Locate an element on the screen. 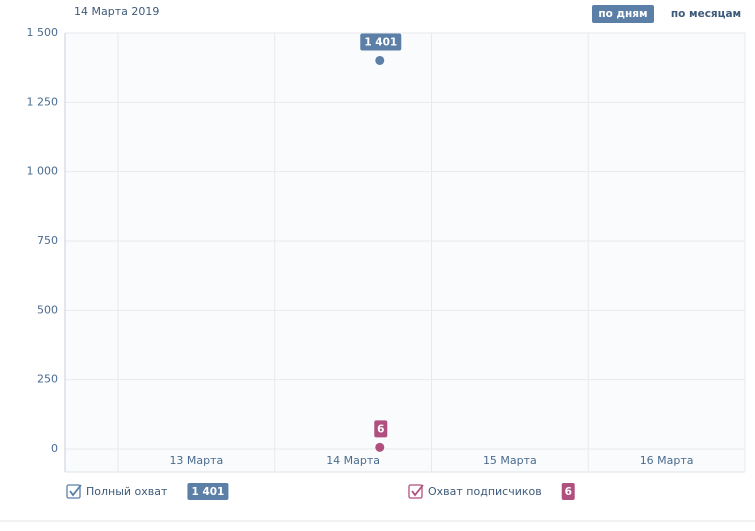 This screenshot has width=755, height=531. legend-value: 1 401 is located at coordinates (207, 492).